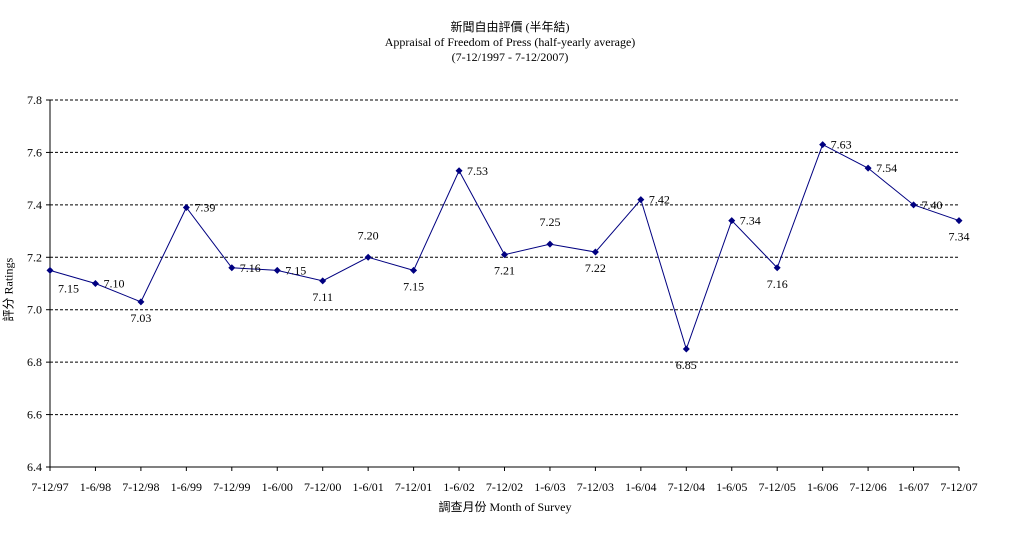 This screenshot has height=546, width=1020. What do you see at coordinates (886, 168) in the screenshot?
I see `data-label: 7.54` at bounding box center [886, 168].